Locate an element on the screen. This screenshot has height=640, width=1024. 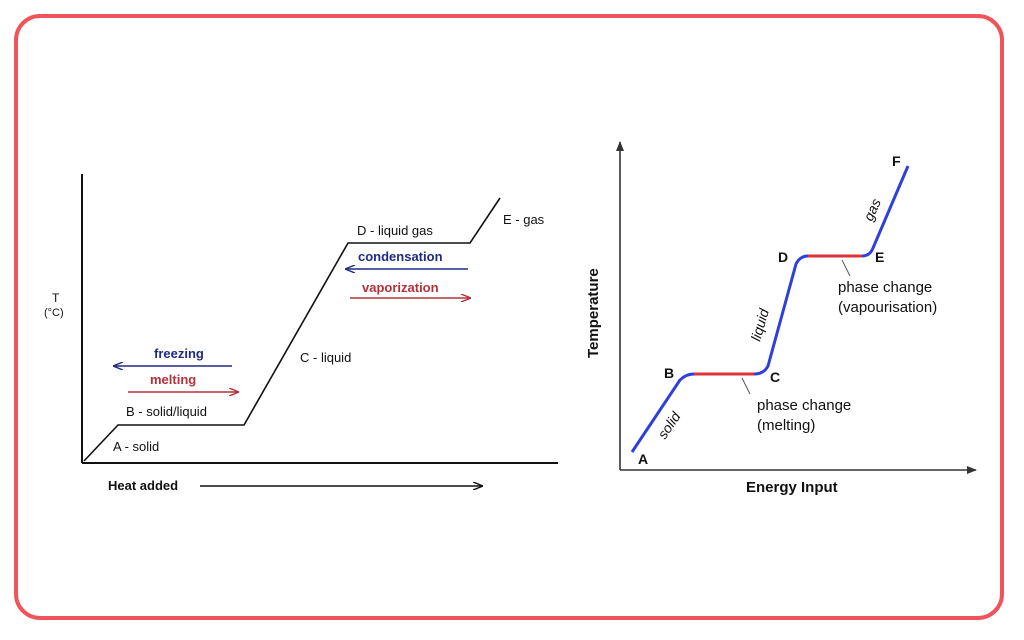
gas-segment-label: gas is located at coordinates (872, 209).